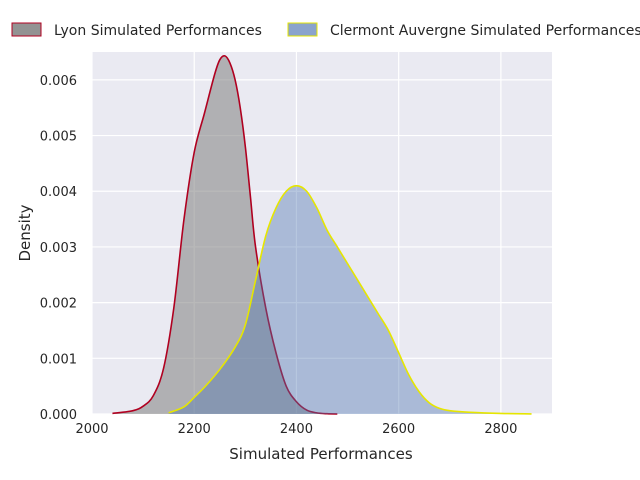  I want to click on x-axis-label: Simulated Performances, so click(321, 454).